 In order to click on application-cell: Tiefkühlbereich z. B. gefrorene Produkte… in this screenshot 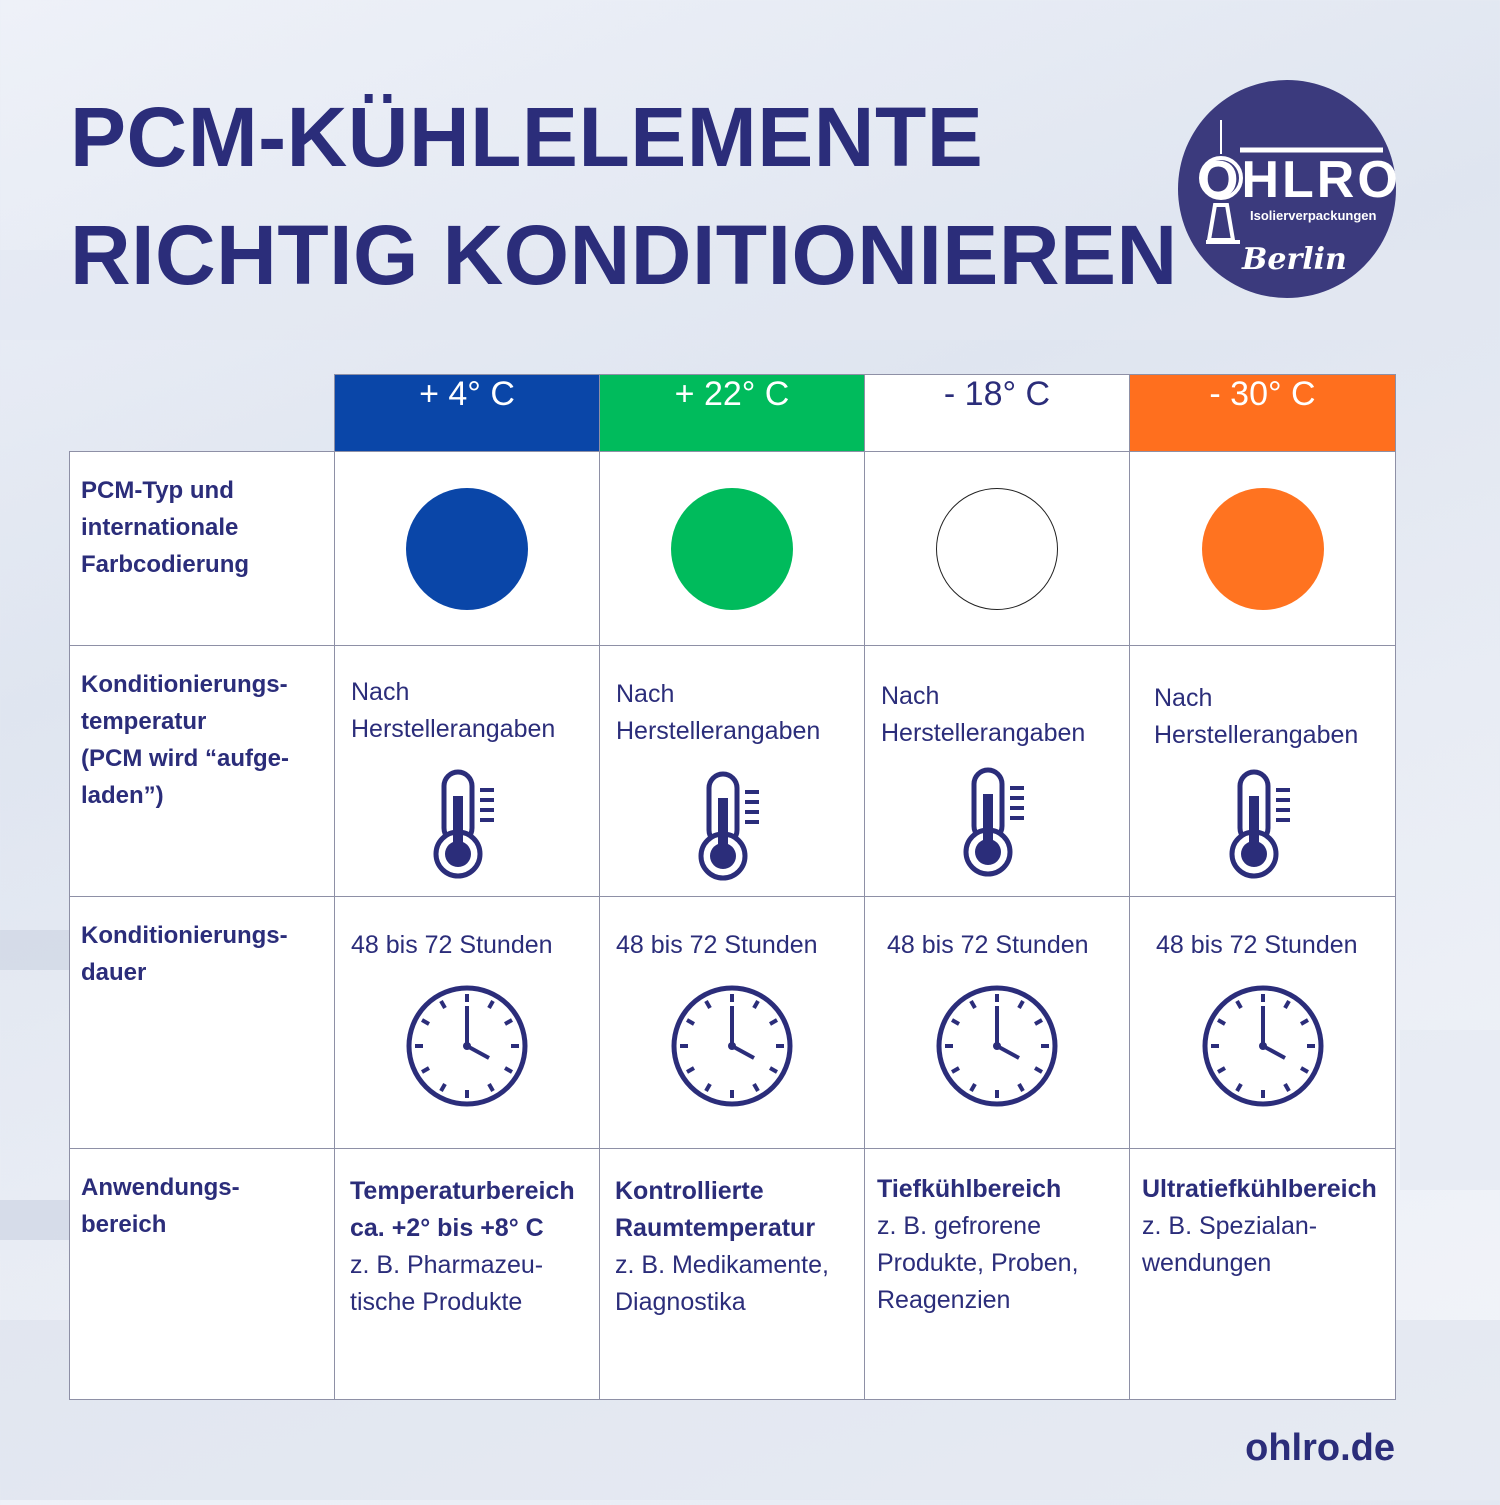, I will do `click(991, 1234)`.